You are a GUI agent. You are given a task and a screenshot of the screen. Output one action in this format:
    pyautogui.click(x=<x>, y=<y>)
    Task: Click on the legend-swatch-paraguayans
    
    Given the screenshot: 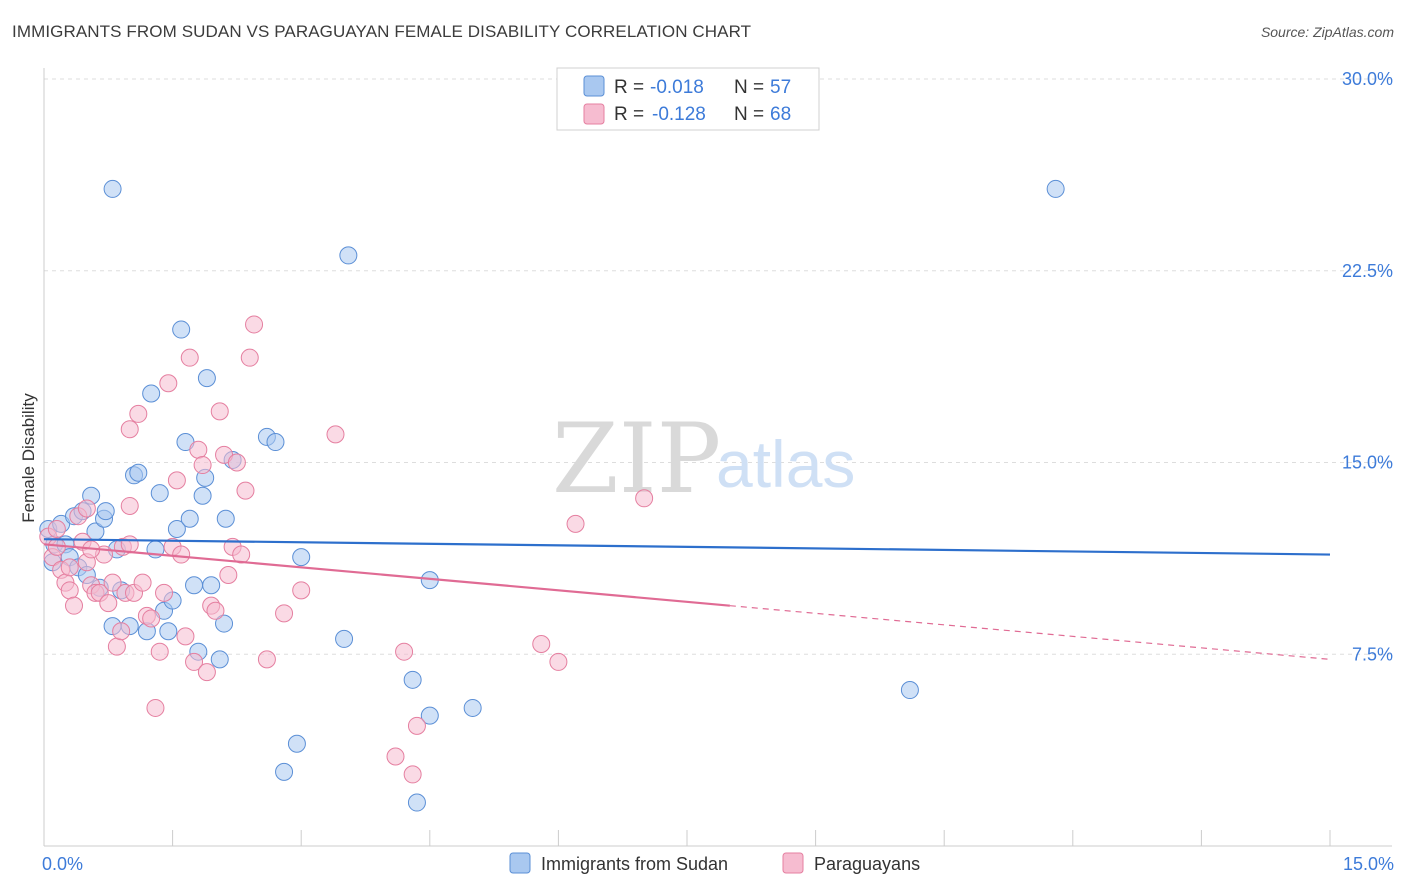 What is the action you would take?
    pyautogui.click(x=594, y=114)
    